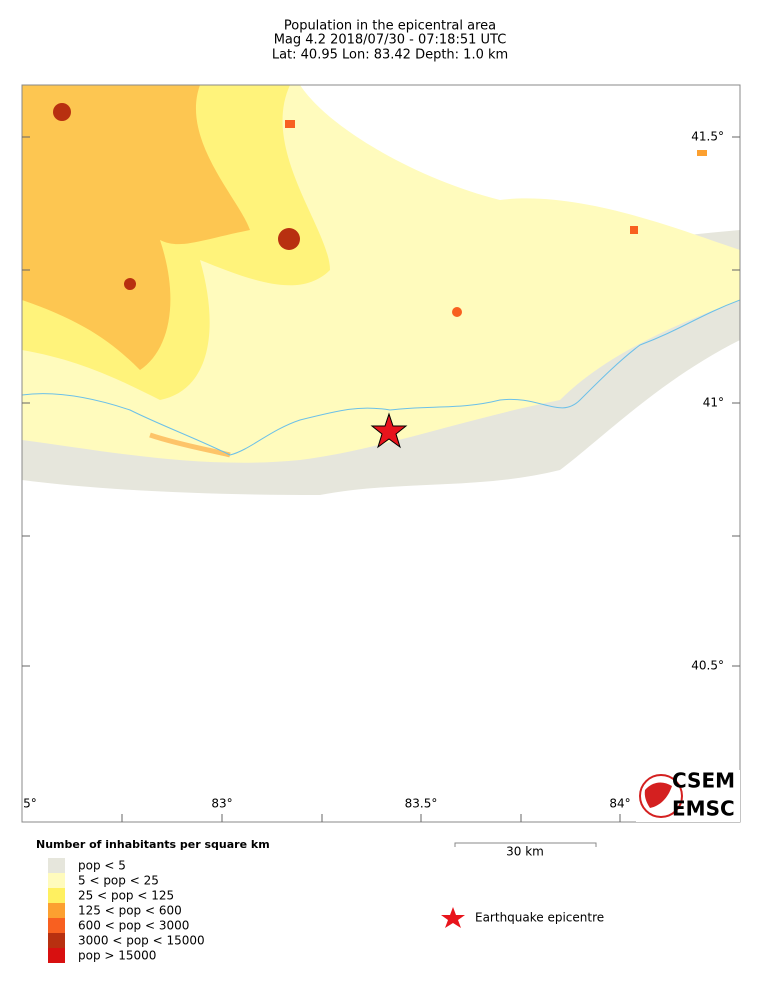 Image resolution: width=762 pixels, height=983 pixels. What do you see at coordinates (703, 809) in the screenshot?
I see `logo-bottom: EMSC` at bounding box center [703, 809].